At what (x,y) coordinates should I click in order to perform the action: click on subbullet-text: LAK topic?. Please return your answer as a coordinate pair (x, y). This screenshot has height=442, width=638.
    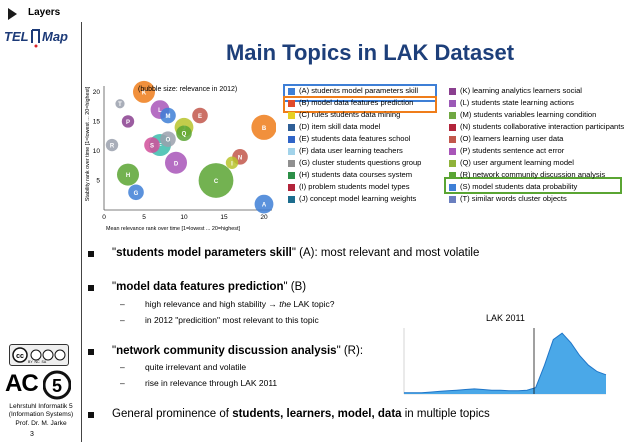
    Looking at the image, I should click on (313, 304).